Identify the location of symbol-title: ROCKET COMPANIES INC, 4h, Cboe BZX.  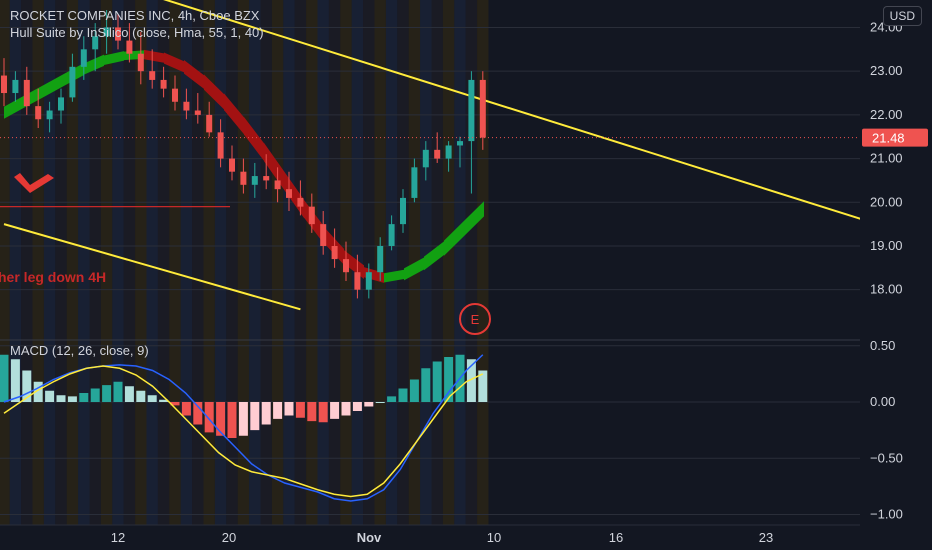
(135, 15).